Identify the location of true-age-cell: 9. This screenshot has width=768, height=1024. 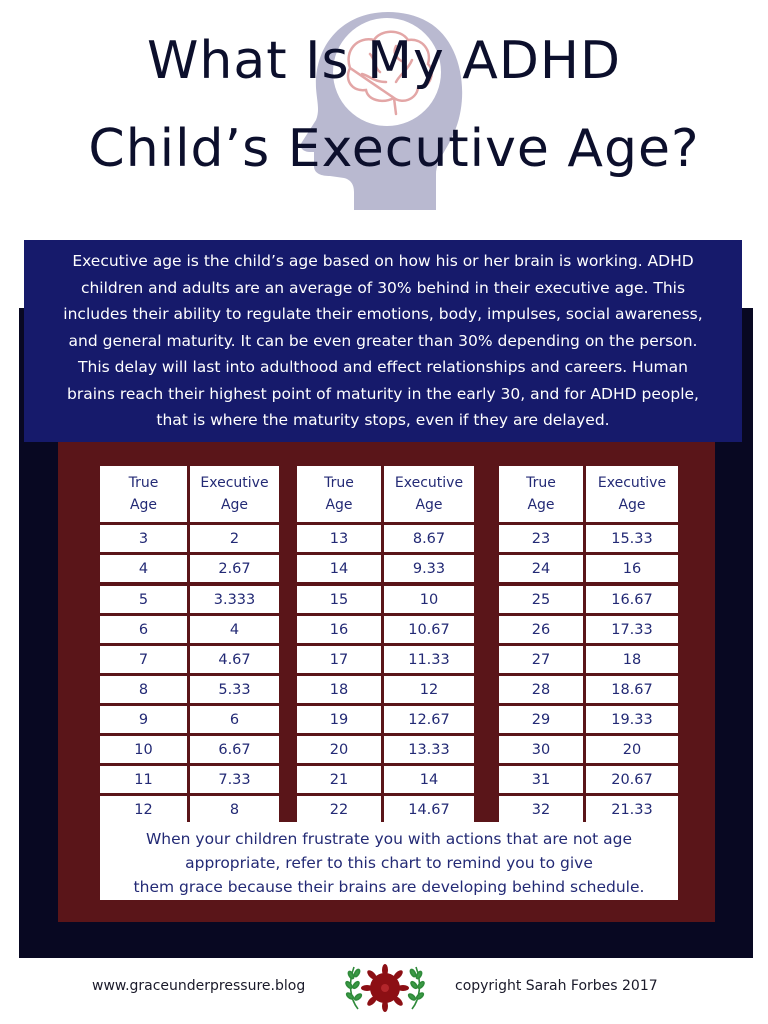
(143, 719).